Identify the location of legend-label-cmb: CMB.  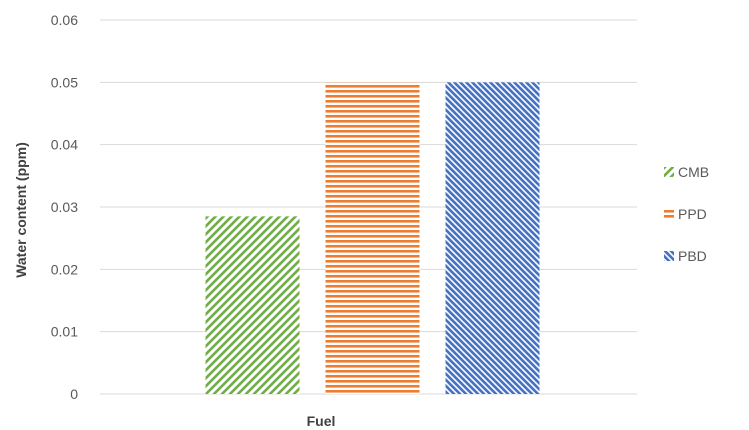
(693, 172).